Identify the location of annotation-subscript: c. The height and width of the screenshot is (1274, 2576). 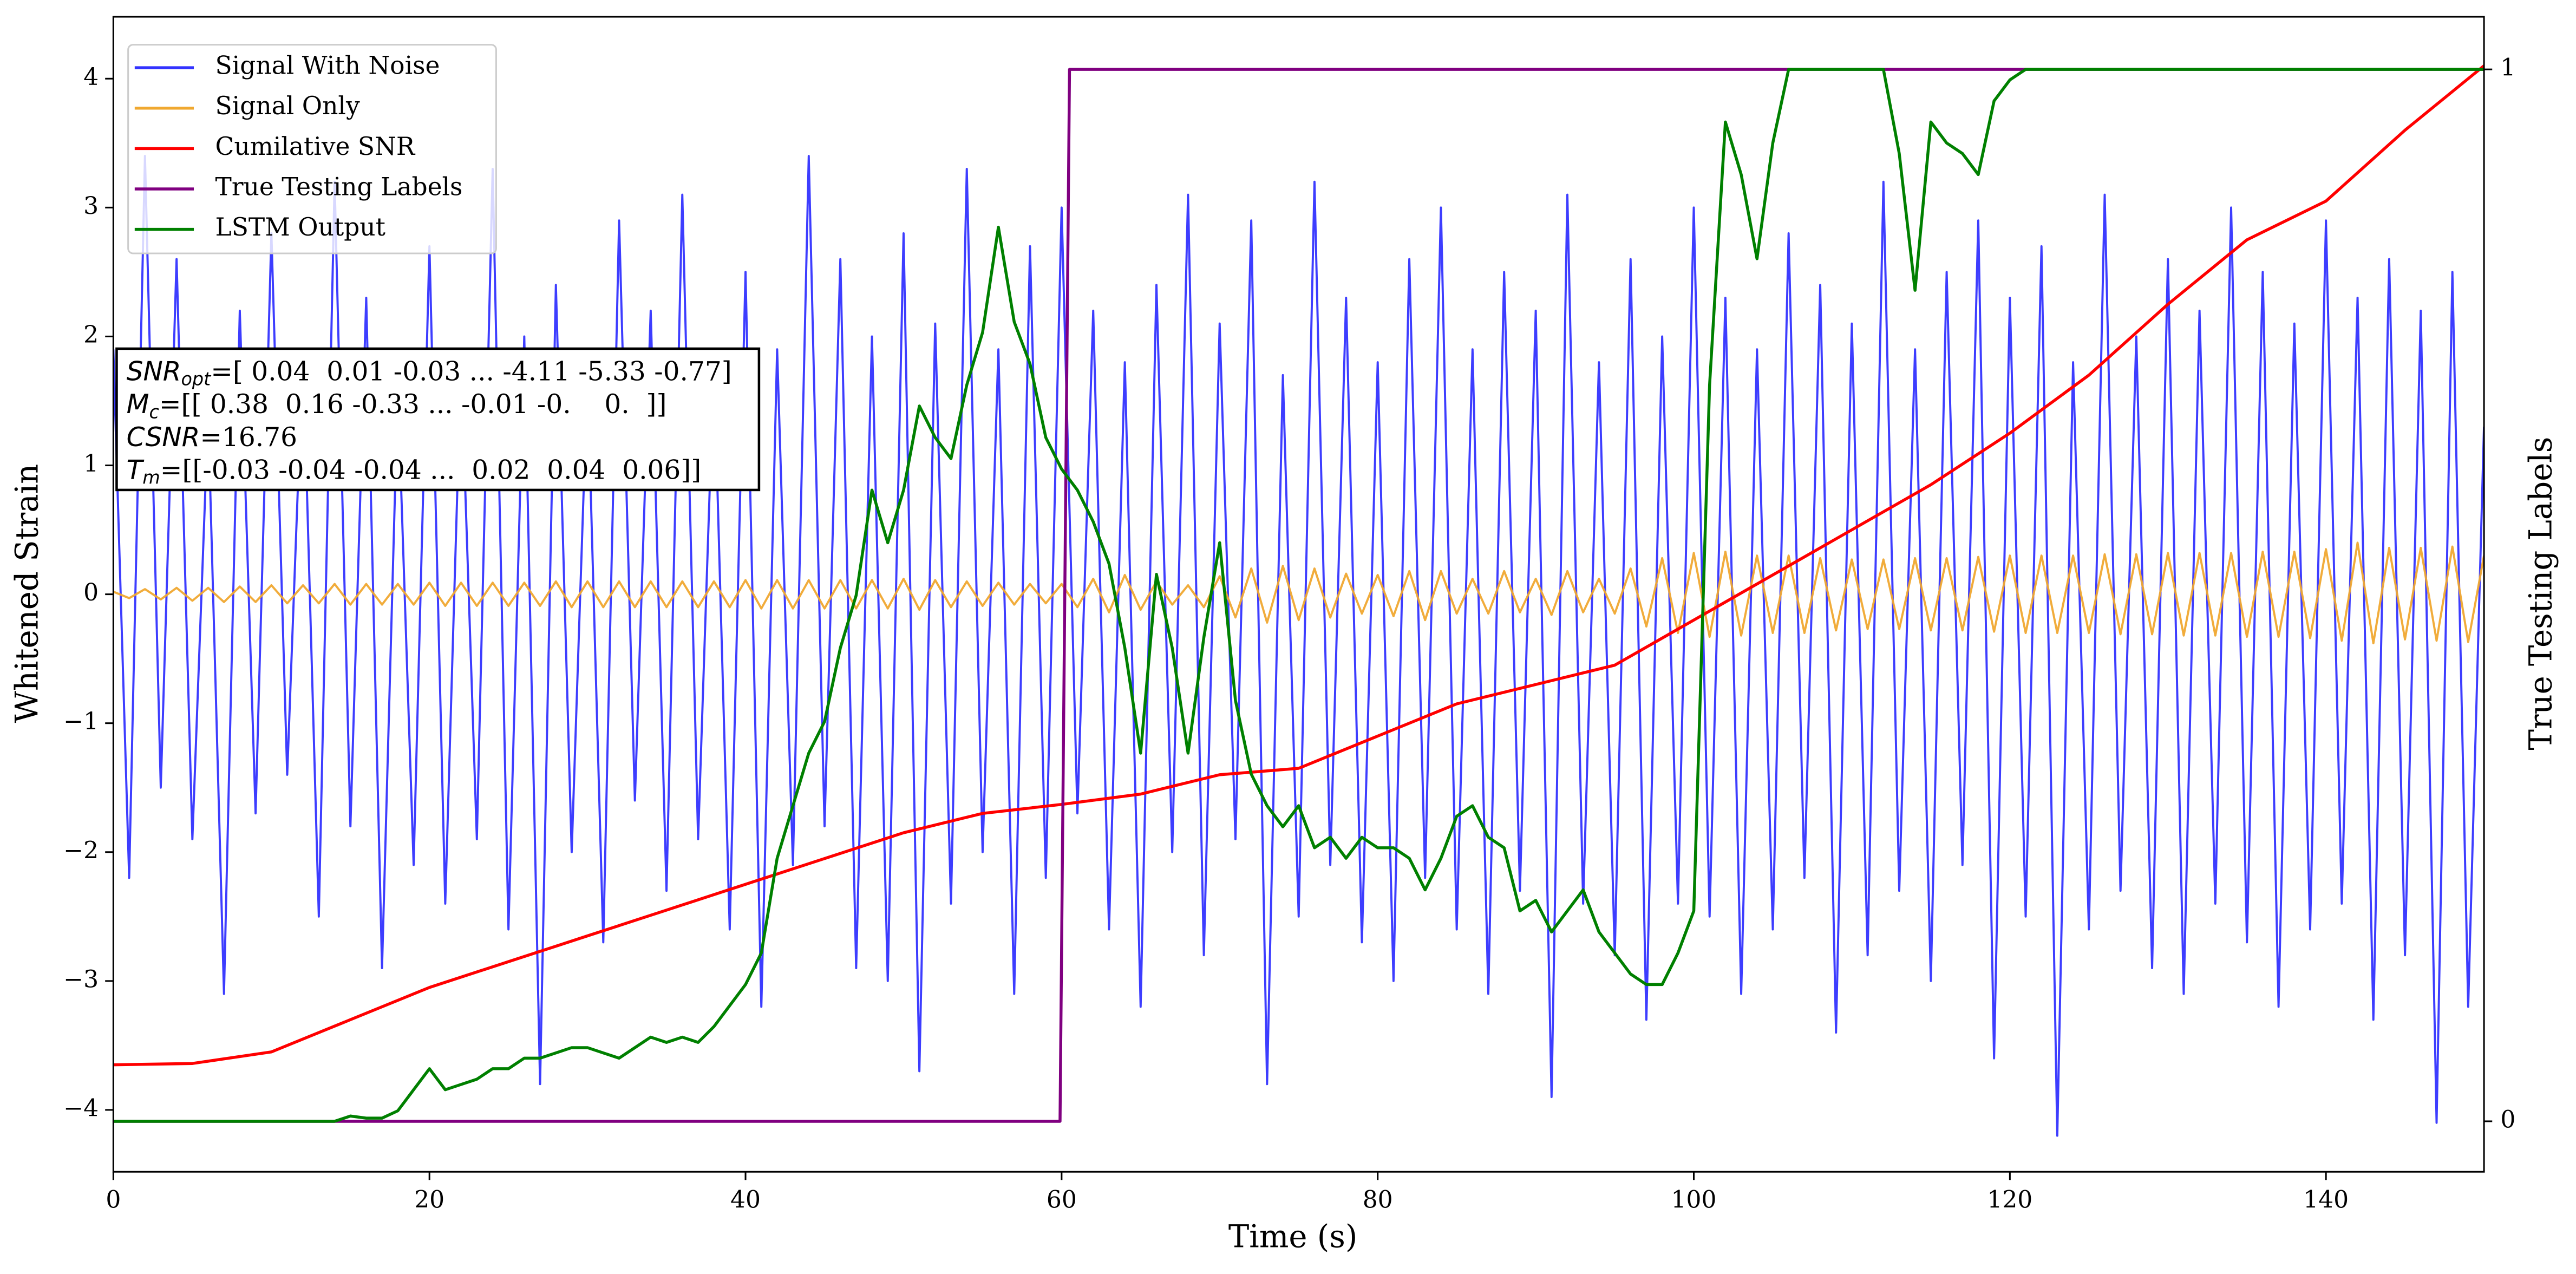
(154, 411).